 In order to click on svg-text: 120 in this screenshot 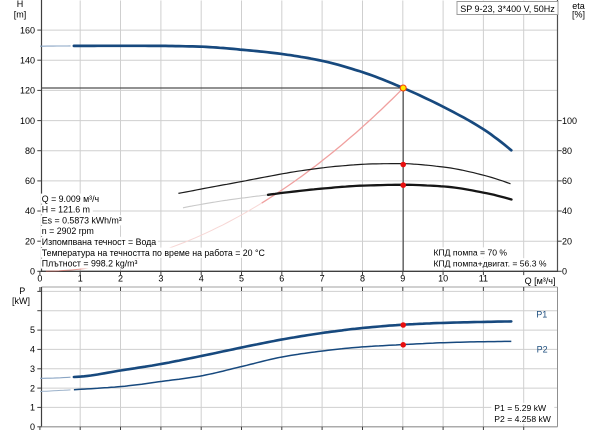, I will do `click(27, 91)`.